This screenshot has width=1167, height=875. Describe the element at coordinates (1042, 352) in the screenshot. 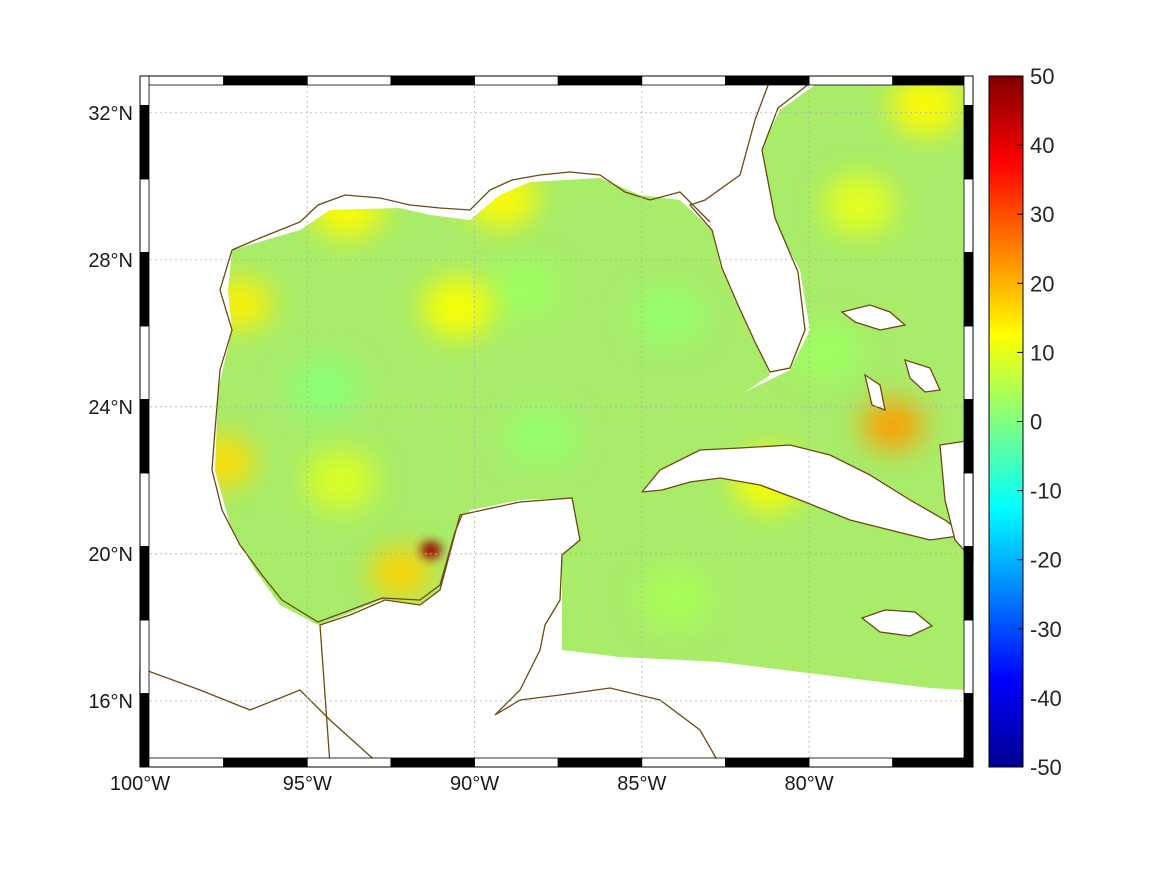

I see `colorbar-tick-label: 10` at that location.